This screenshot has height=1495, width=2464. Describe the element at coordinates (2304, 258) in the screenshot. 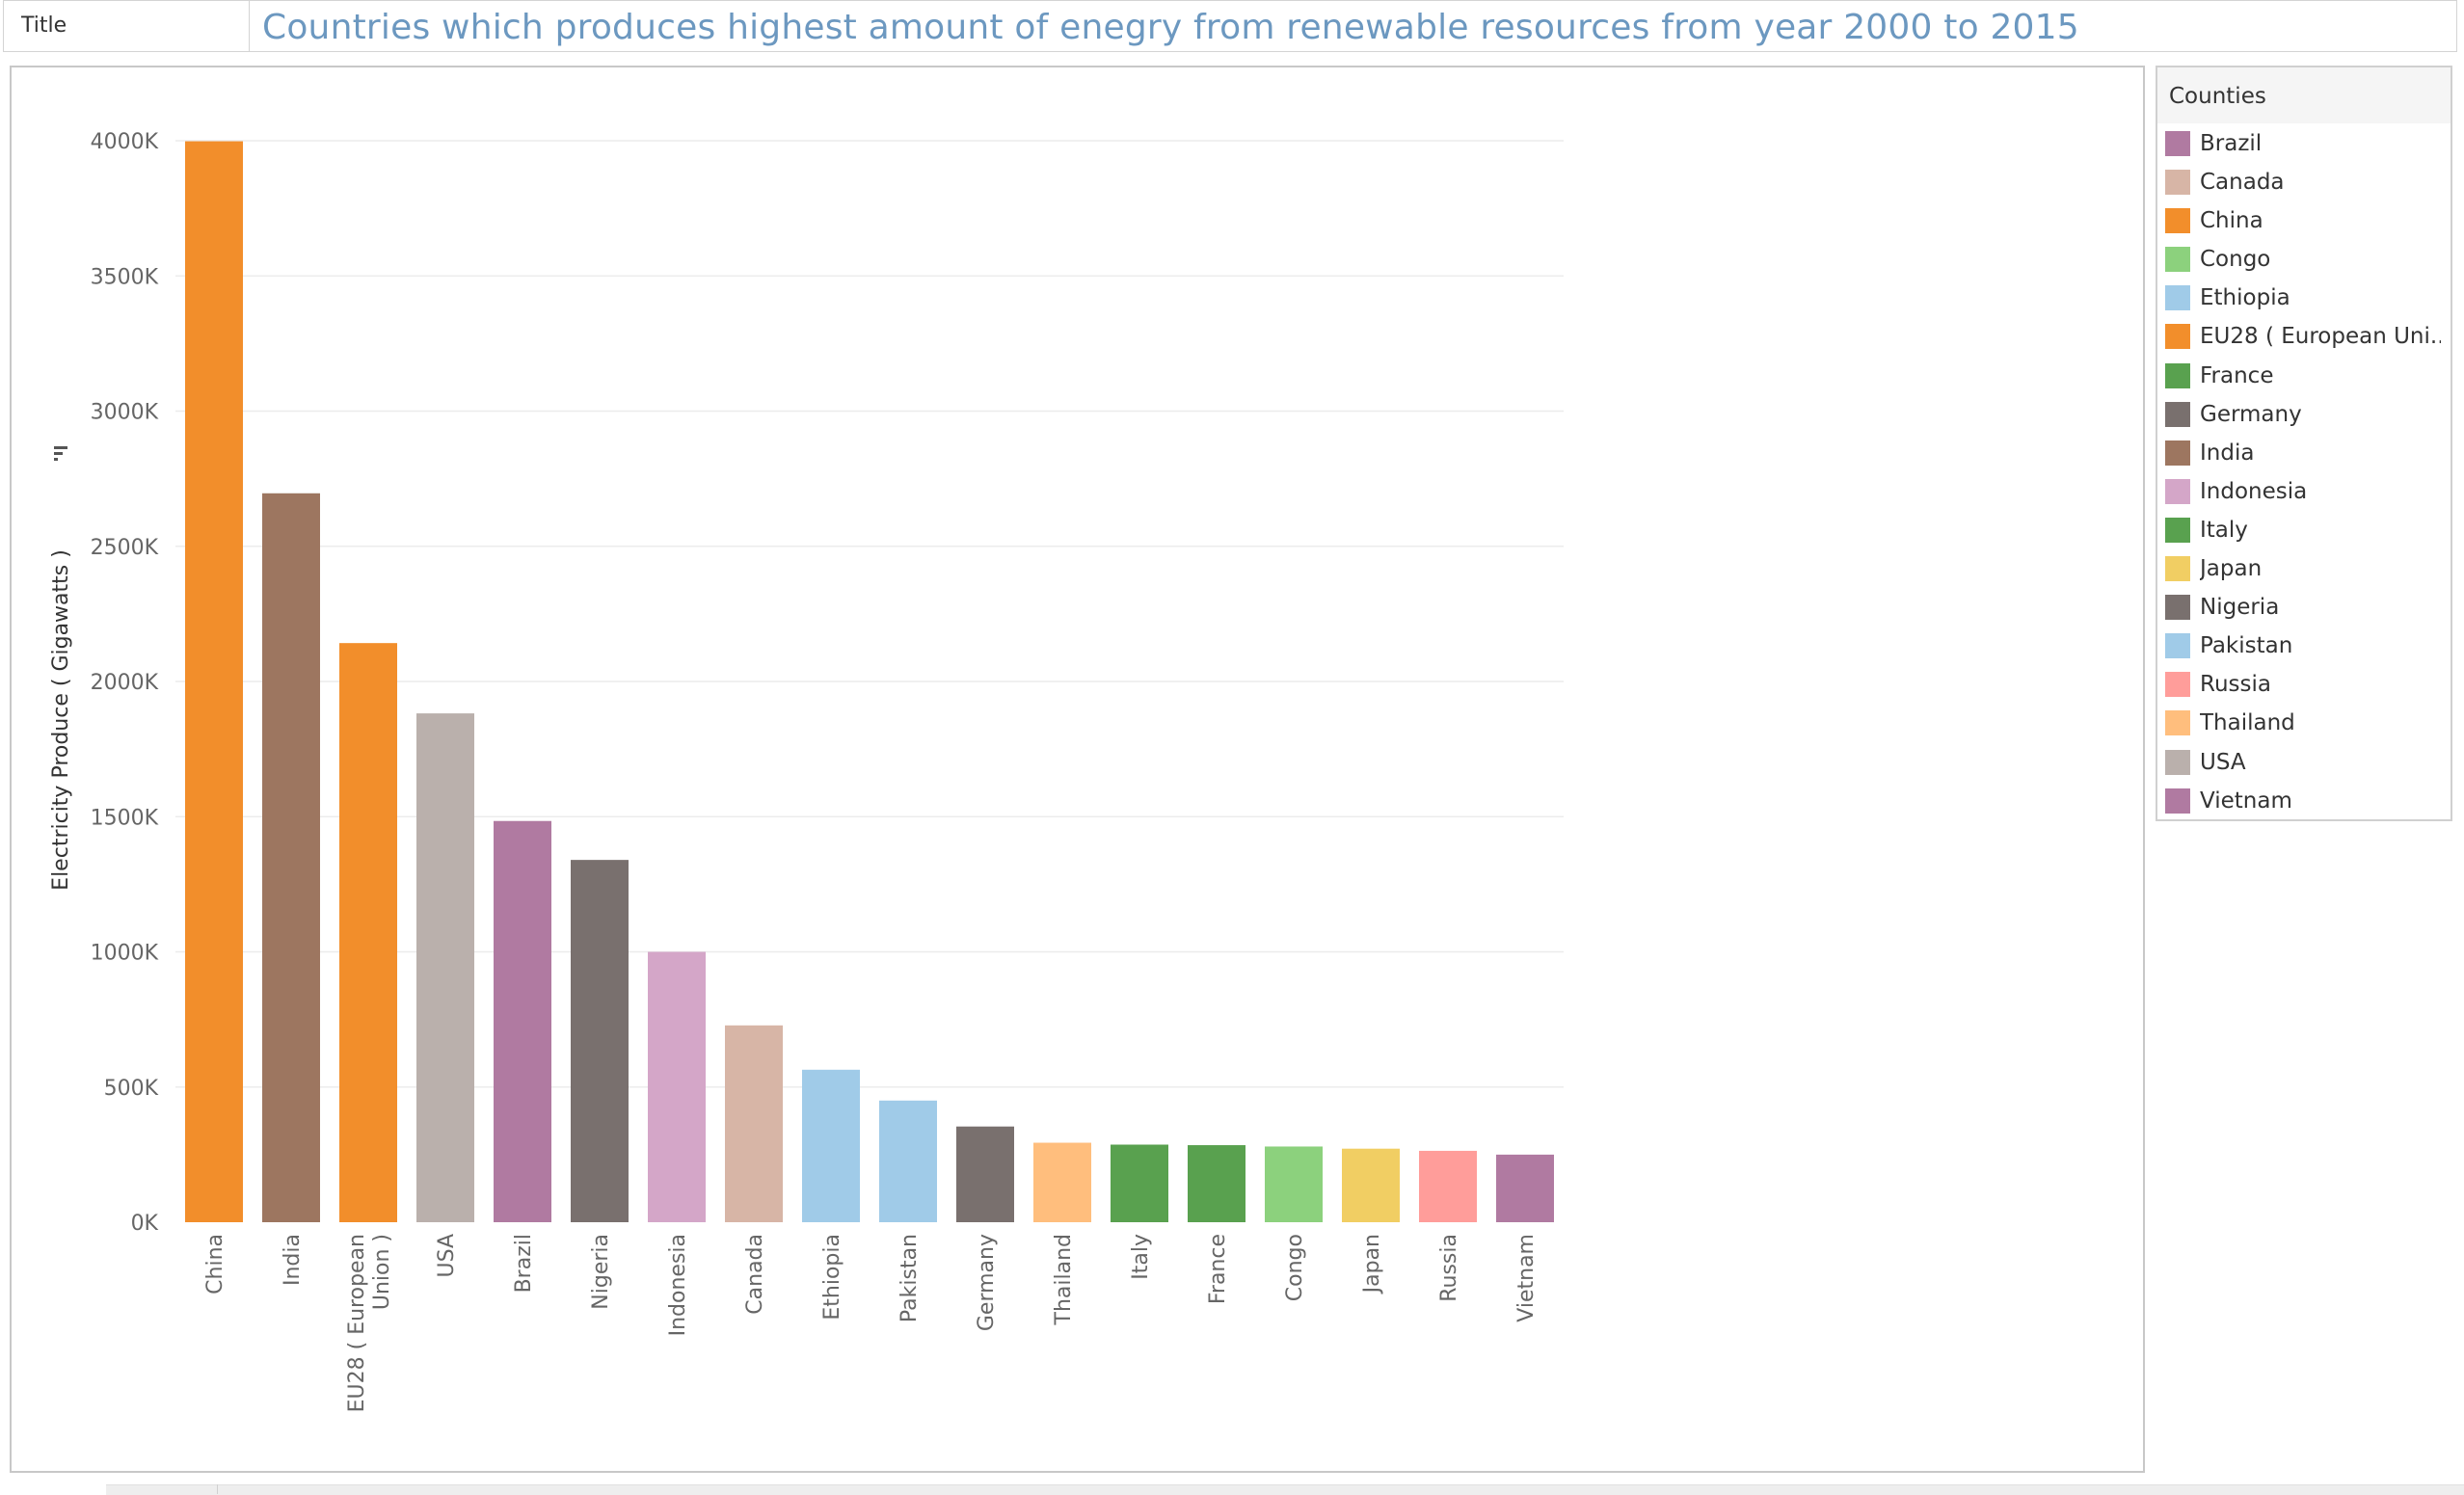

I see `legend-item: Congo` at that location.